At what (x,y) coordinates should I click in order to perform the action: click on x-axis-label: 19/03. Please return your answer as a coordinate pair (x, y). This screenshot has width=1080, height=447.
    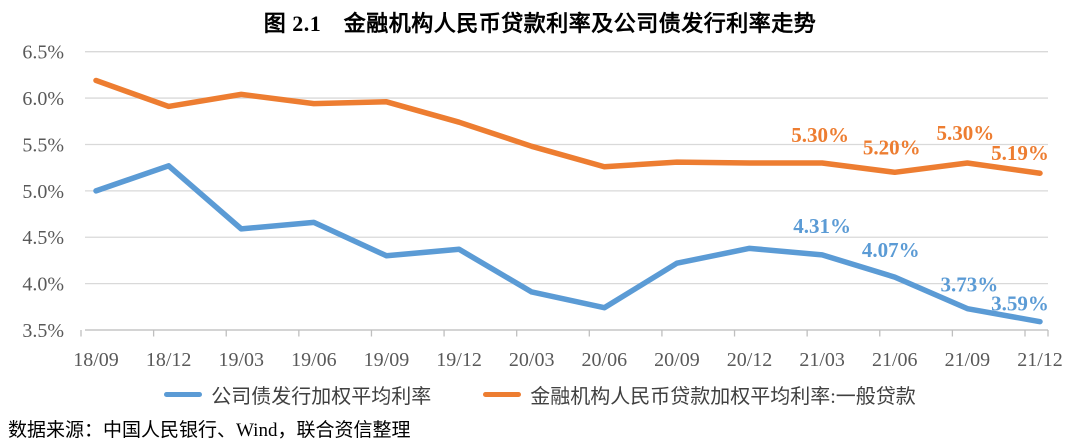
    Looking at the image, I should click on (241, 360).